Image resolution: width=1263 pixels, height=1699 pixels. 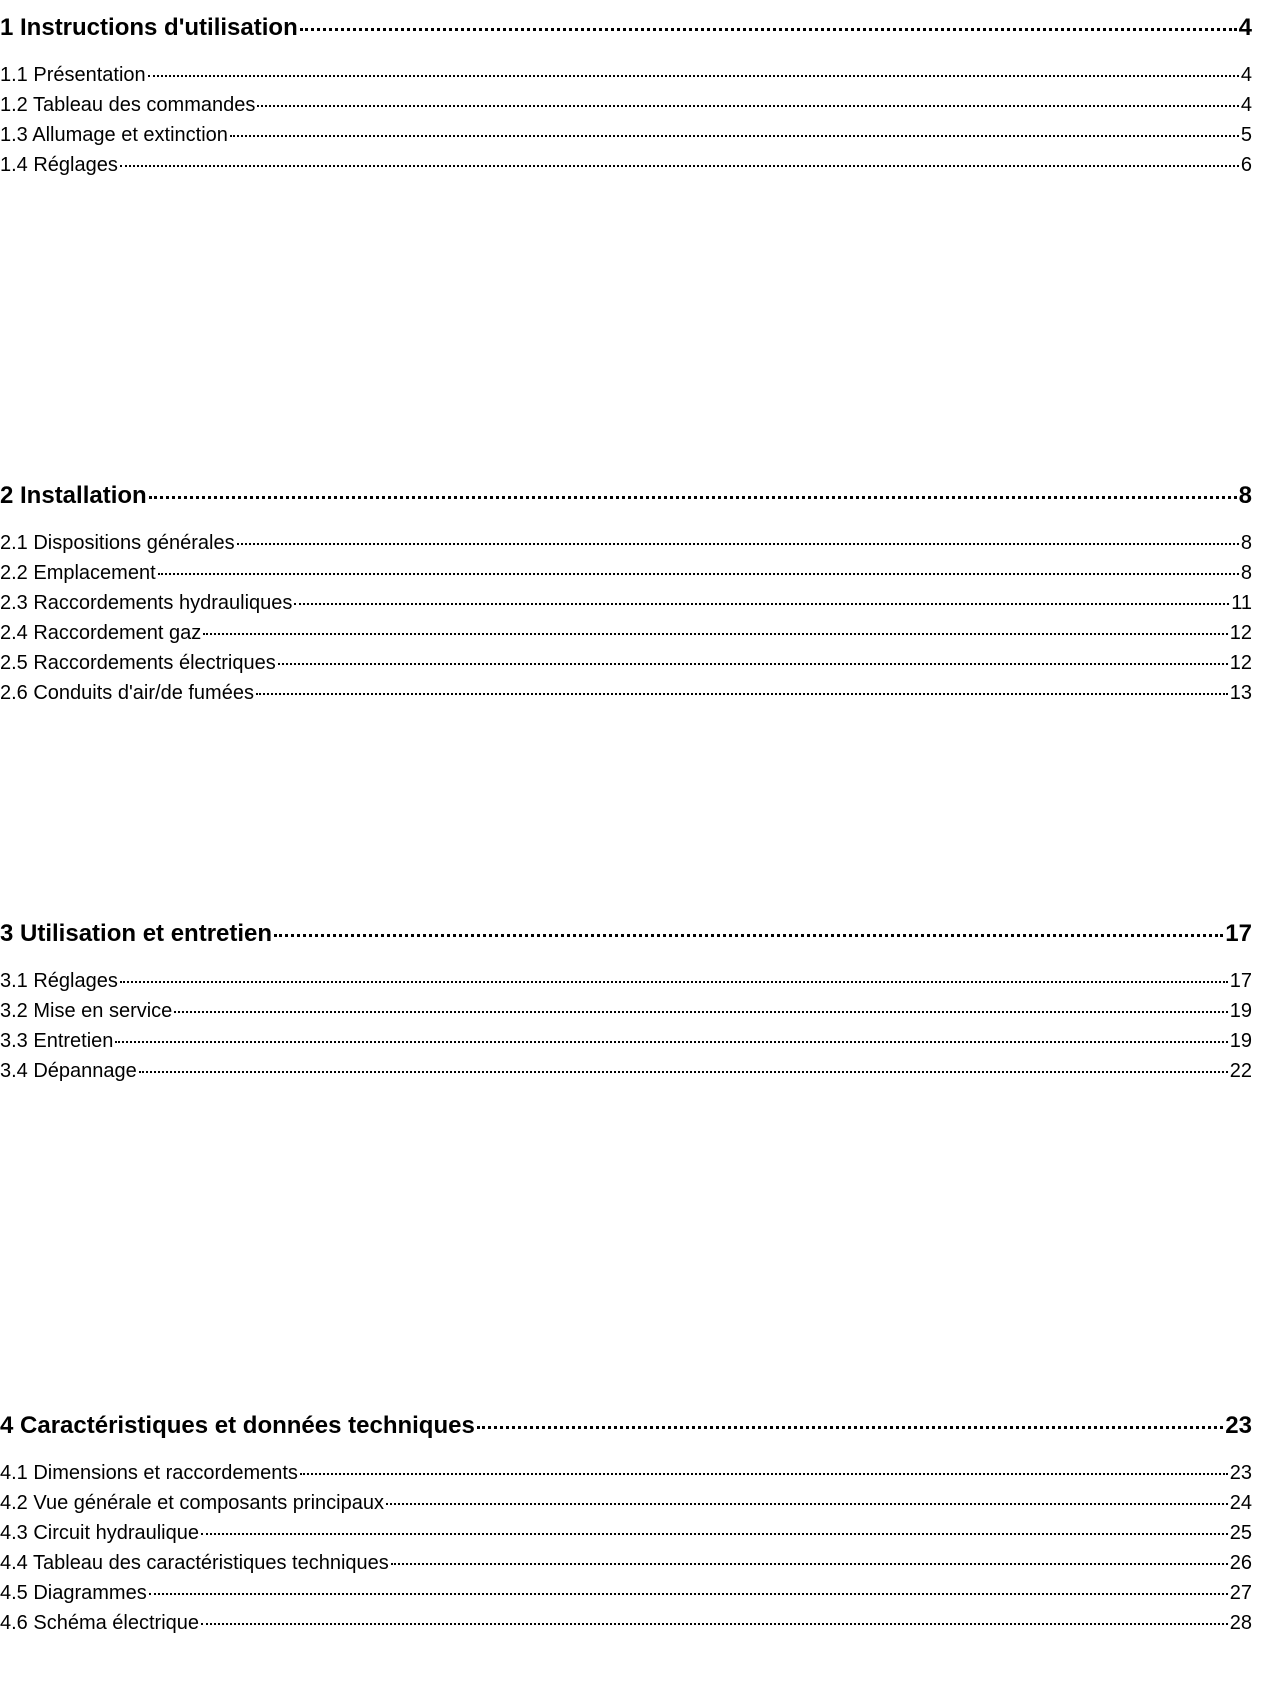 I want to click on subsection-title: 4.5 Diagrammes, so click(x=73, y=1593).